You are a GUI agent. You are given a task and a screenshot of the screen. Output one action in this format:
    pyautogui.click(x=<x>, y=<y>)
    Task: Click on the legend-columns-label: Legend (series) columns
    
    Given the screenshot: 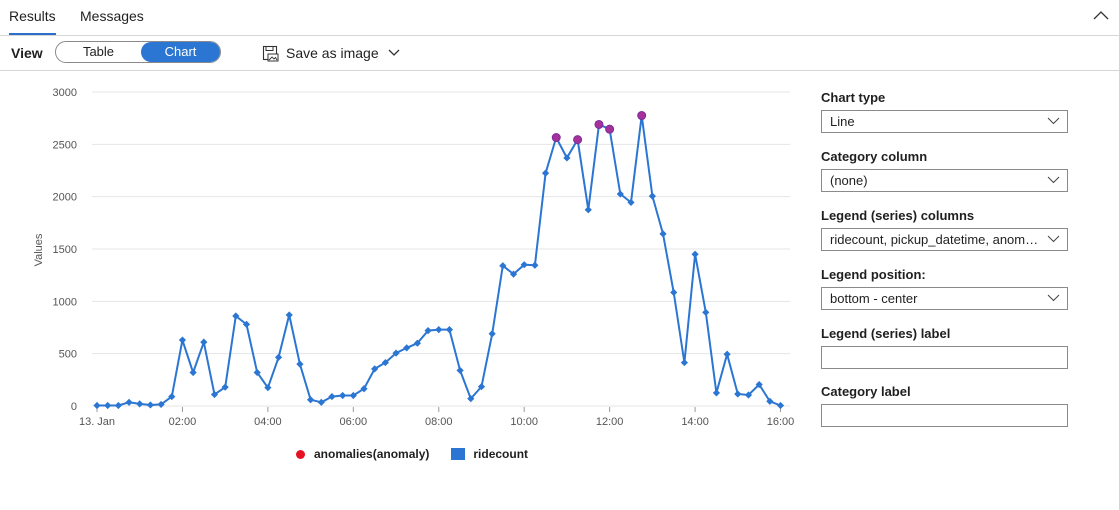 What is the action you would take?
    pyautogui.click(x=898, y=215)
    